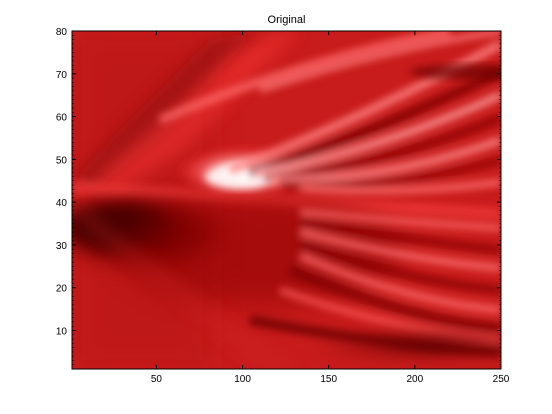  What do you see at coordinates (157, 379) in the screenshot?
I see `x-tick-label: 50` at bounding box center [157, 379].